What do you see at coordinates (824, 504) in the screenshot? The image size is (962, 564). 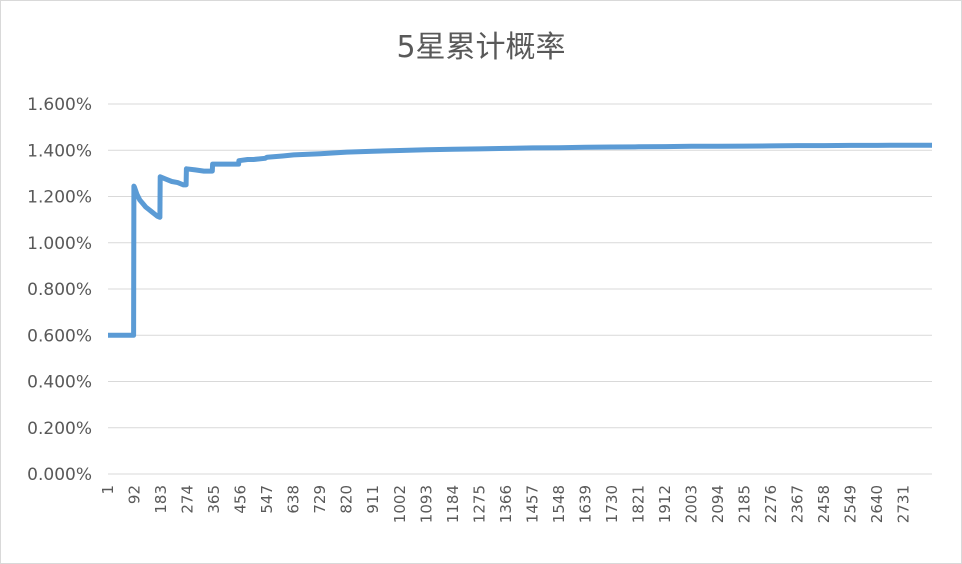 I see `x-tick-label: 2458` at bounding box center [824, 504].